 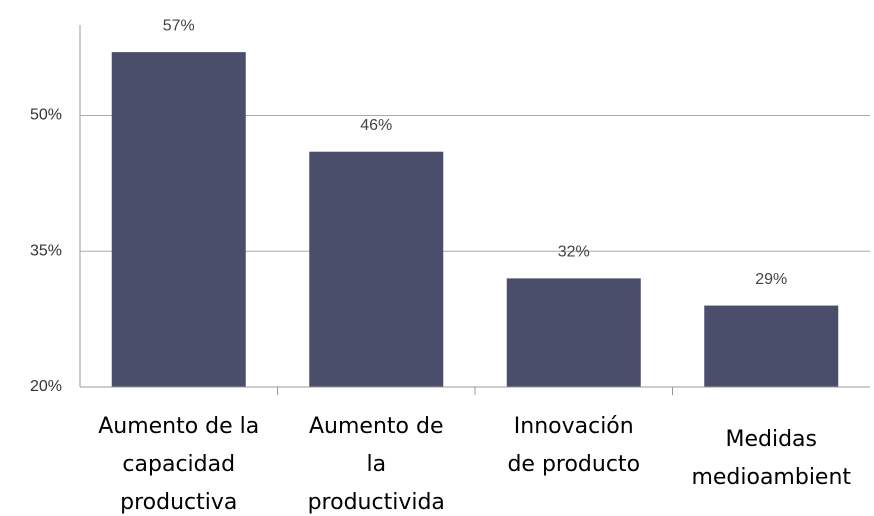 What do you see at coordinates (771, 477) in the screenshot?
I see `x-tick-label: medioambient` at bounding box center [771, 477].